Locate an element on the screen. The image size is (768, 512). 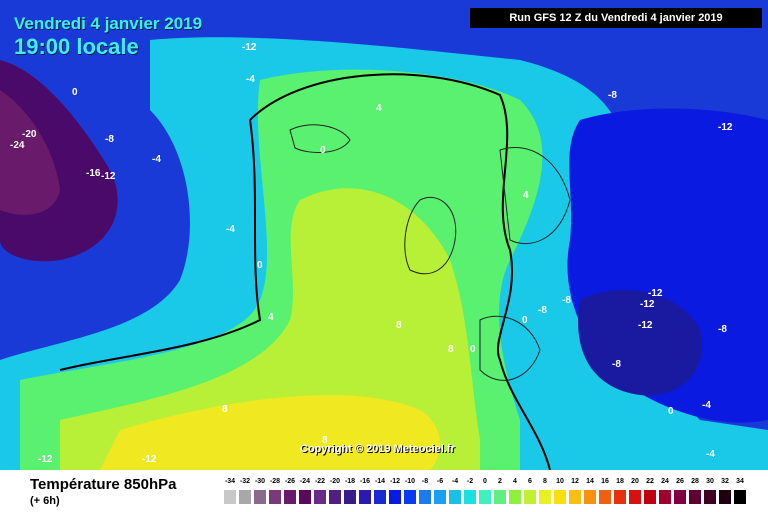
legend-tick: 4 is located at coordinates (515, 481).